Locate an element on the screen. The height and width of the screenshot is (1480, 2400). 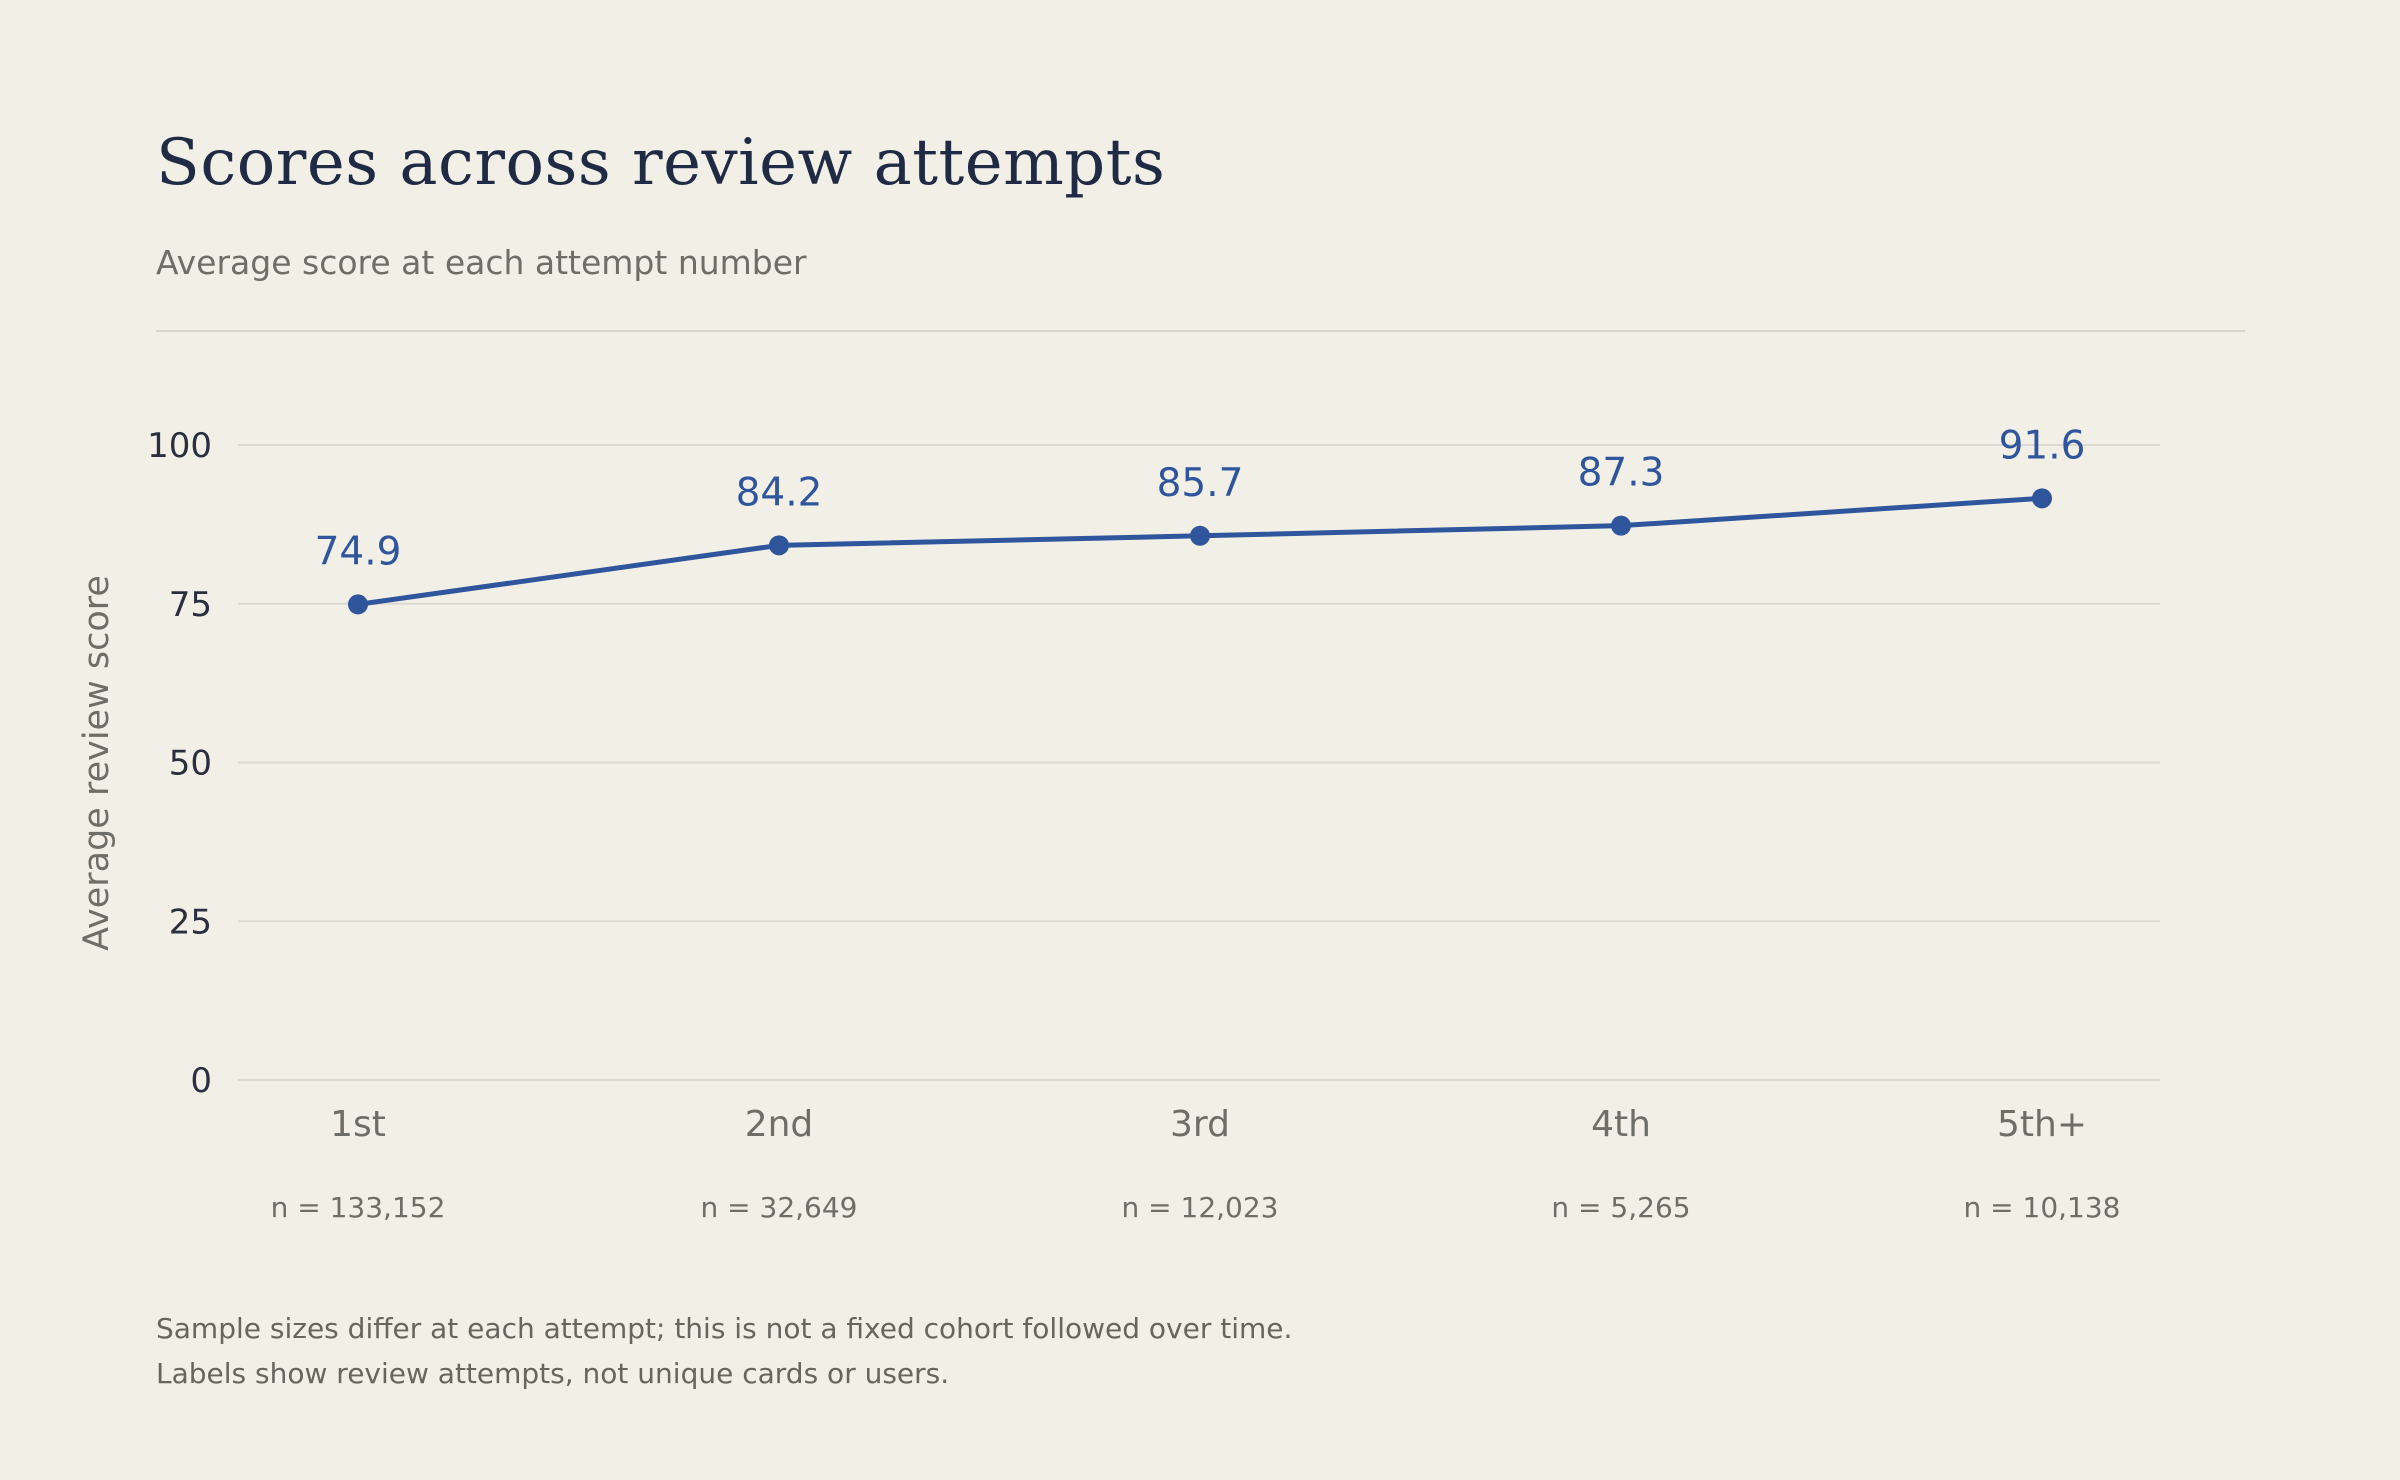
sample-size-label: n = 133,152 is located at coordinates (358, 1207).